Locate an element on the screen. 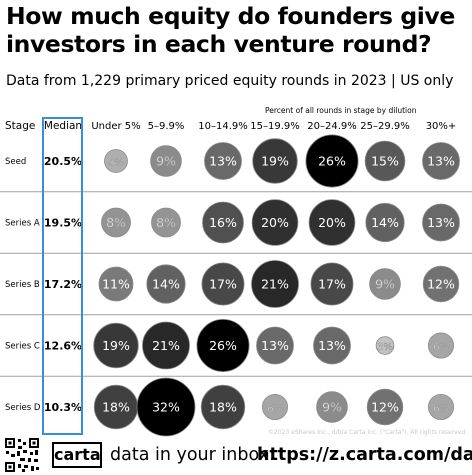 Image resolution: width=472 pixels, height=475 pixels. bubble-label: 15% is located at coordinates (385, 161).